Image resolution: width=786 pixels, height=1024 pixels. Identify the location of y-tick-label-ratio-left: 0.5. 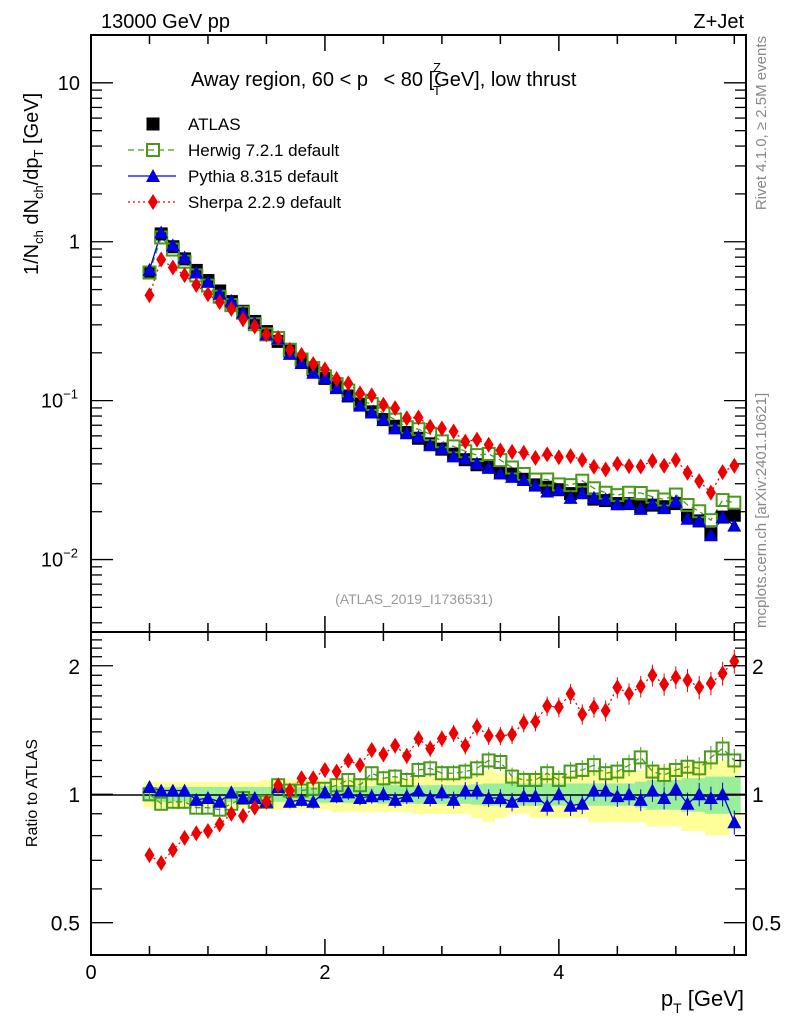
(65, 924).